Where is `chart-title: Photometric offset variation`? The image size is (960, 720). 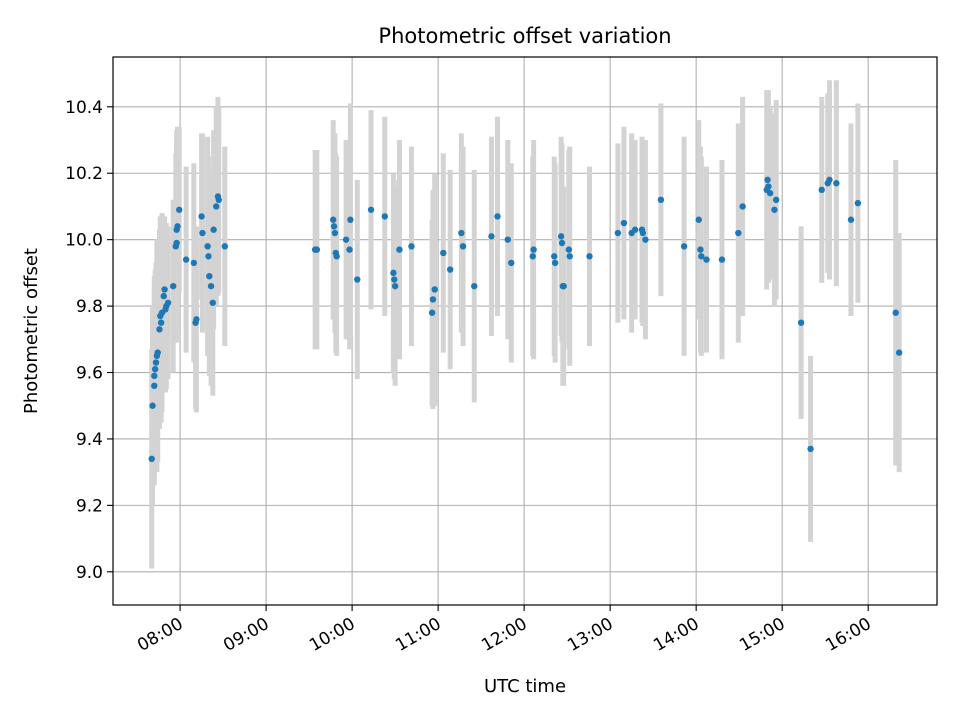 chart-title: Photometric offset variation is located at coordinates (524, 36).